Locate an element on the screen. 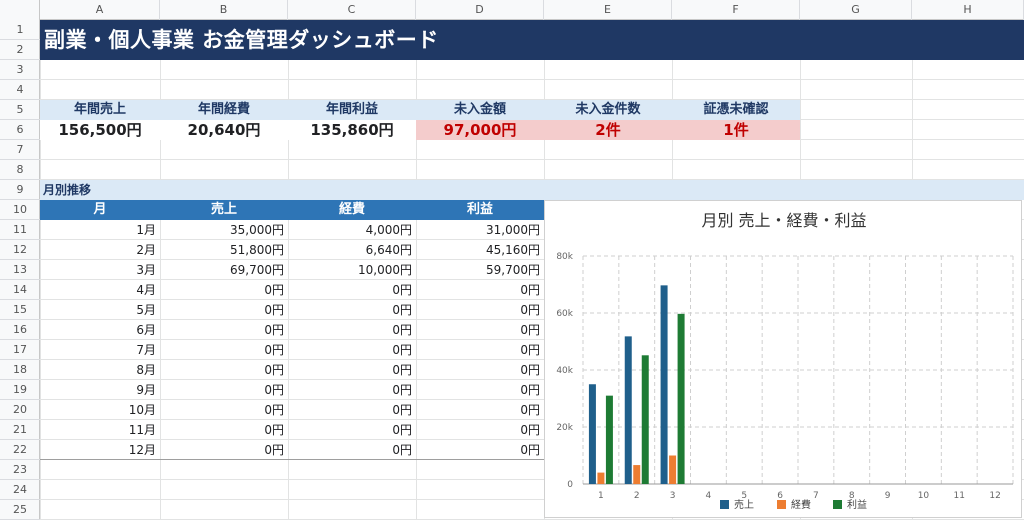 The width and height of the screenshot is (1024, 520). table-cell-month: 7月 is located at coordinates (146, 350).